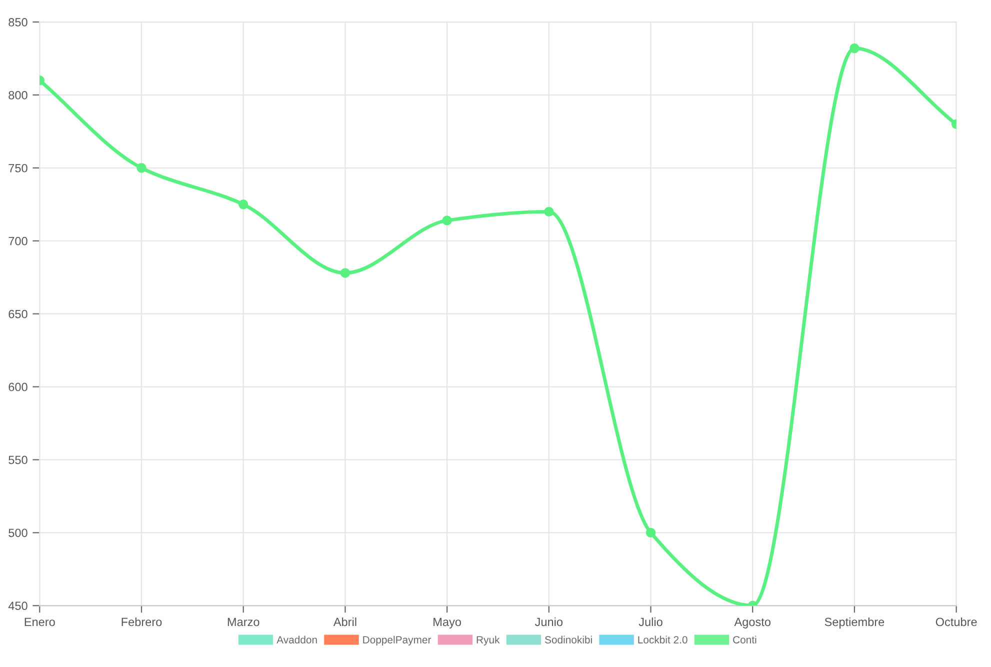 The width and height of the screenshot is (991, 667). I want to click on y-tick-label: 700, so click(18, 241).